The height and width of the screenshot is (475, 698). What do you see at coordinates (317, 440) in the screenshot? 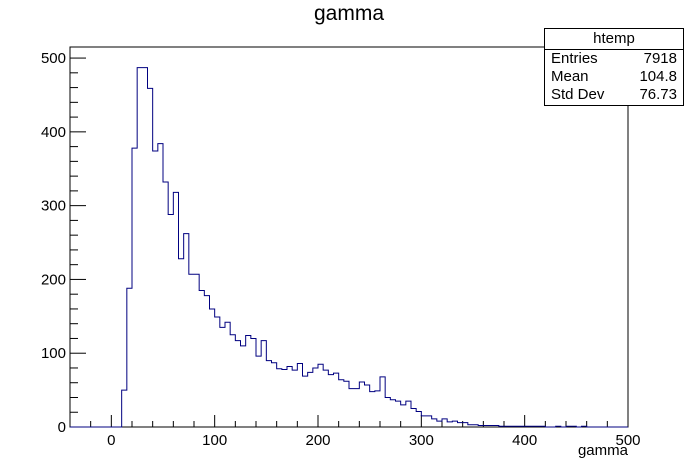
I see `x-tick-label: 200` at bounding box center [317, 440].